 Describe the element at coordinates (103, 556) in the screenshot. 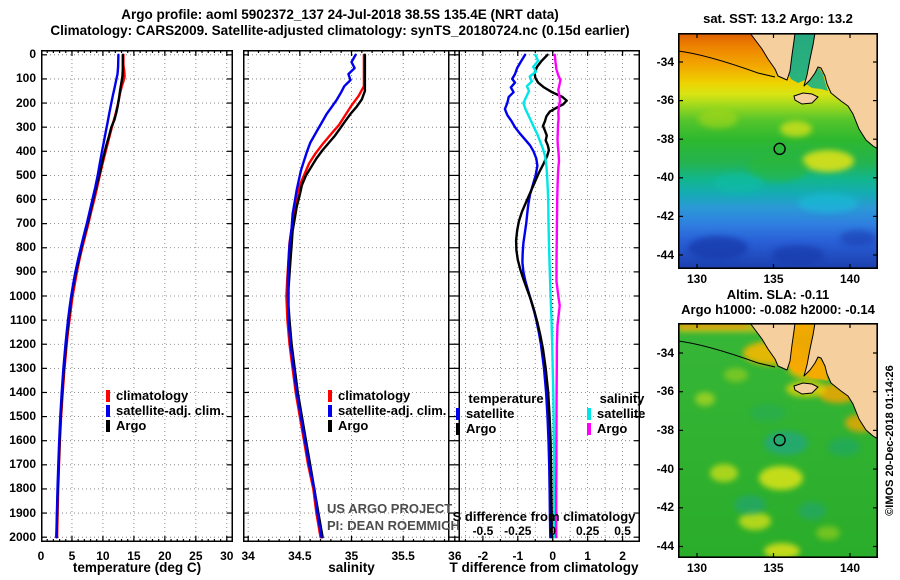

I see `tick-label: 10` at that location.